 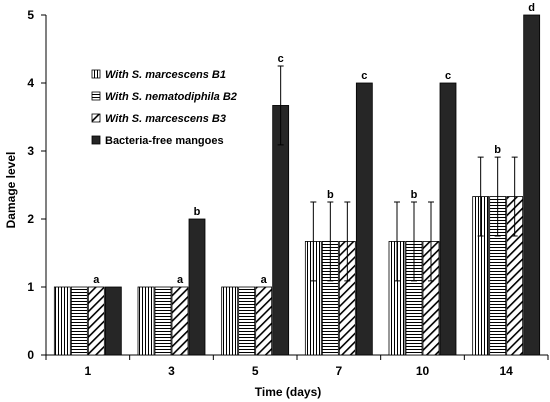 What do you see at coordinates (255, 371) in the screenshot?
I see `x-tick-label: 5` at bounding box center [255, 371].